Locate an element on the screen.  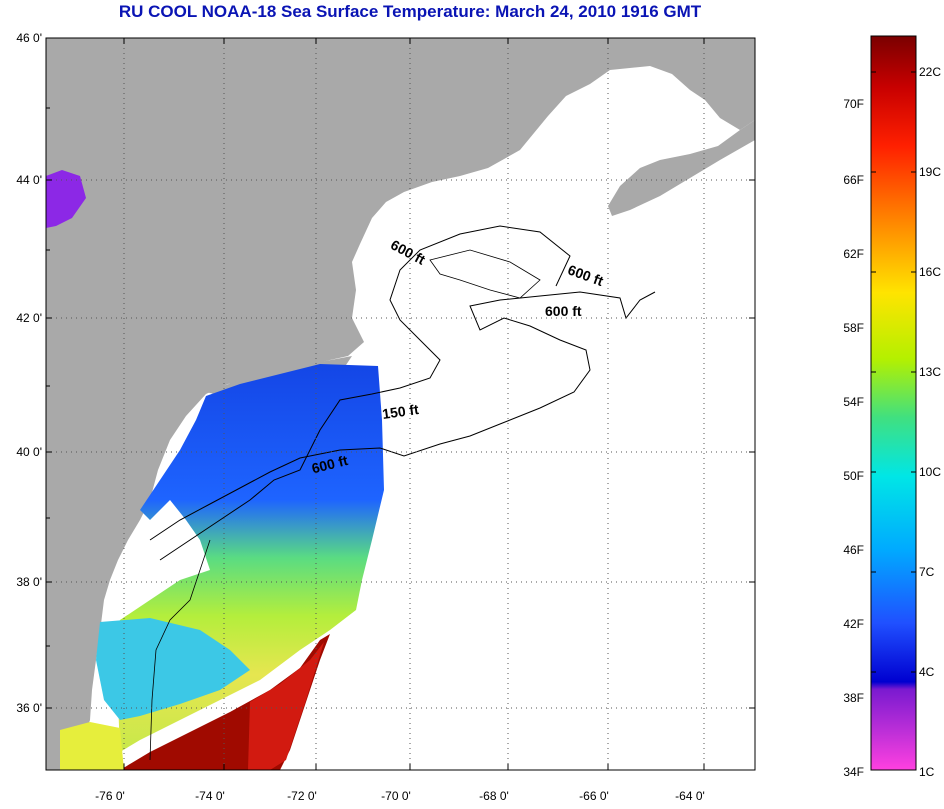
colorbar-c-13: 13C is located at coordinates (930, 372).